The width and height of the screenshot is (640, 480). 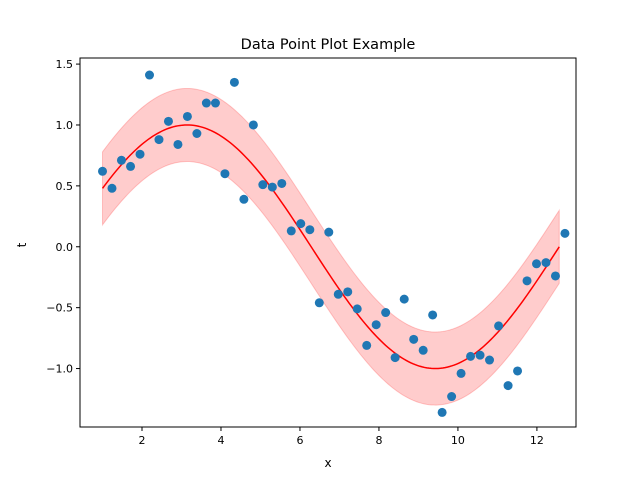 I want to click on x-tick-label: 8, so click(x=378, y=440).